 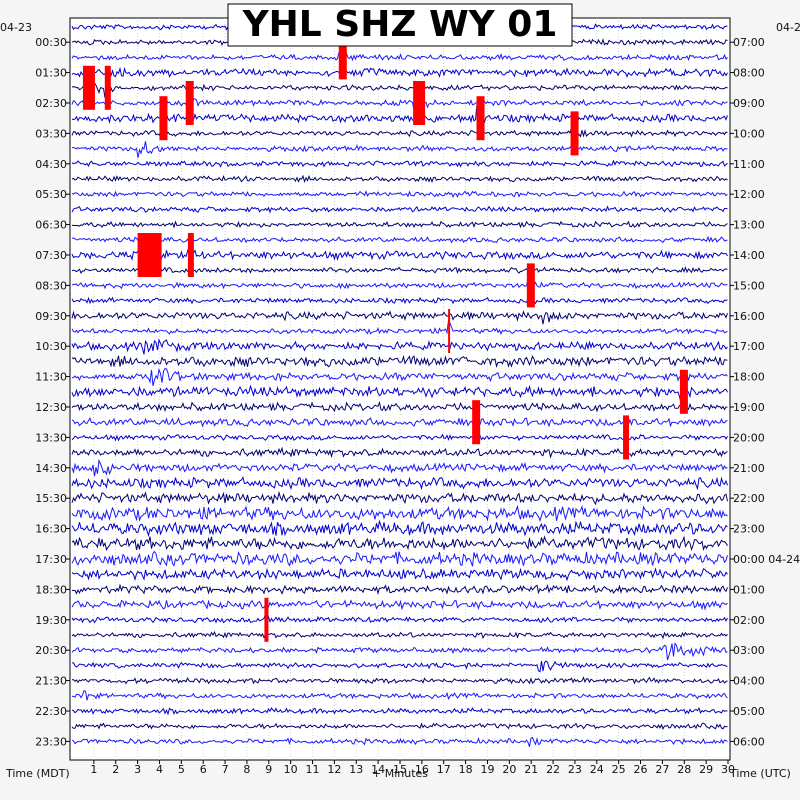 I want to click on left-tick-label: 14:30, so click(x=51, y=468).